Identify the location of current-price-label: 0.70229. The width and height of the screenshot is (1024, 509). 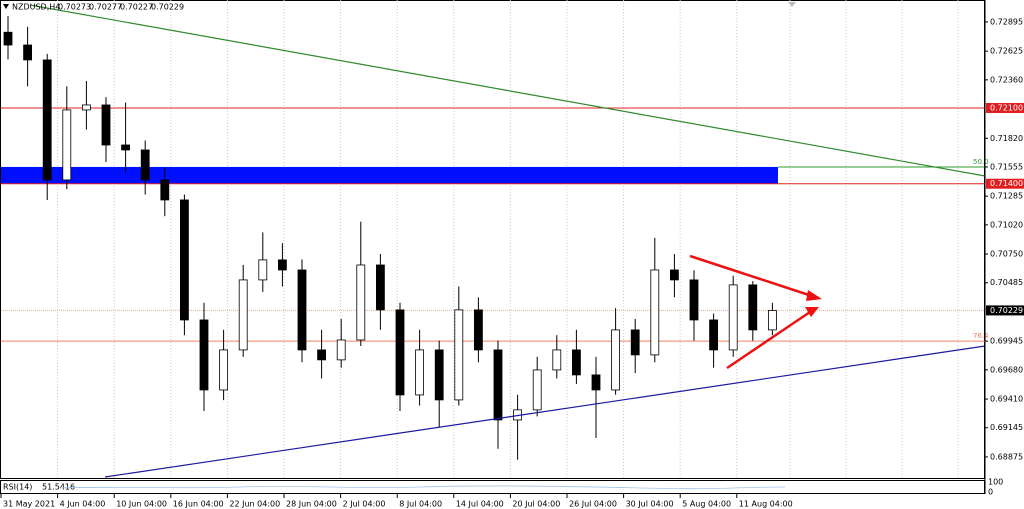
(1006, 310).